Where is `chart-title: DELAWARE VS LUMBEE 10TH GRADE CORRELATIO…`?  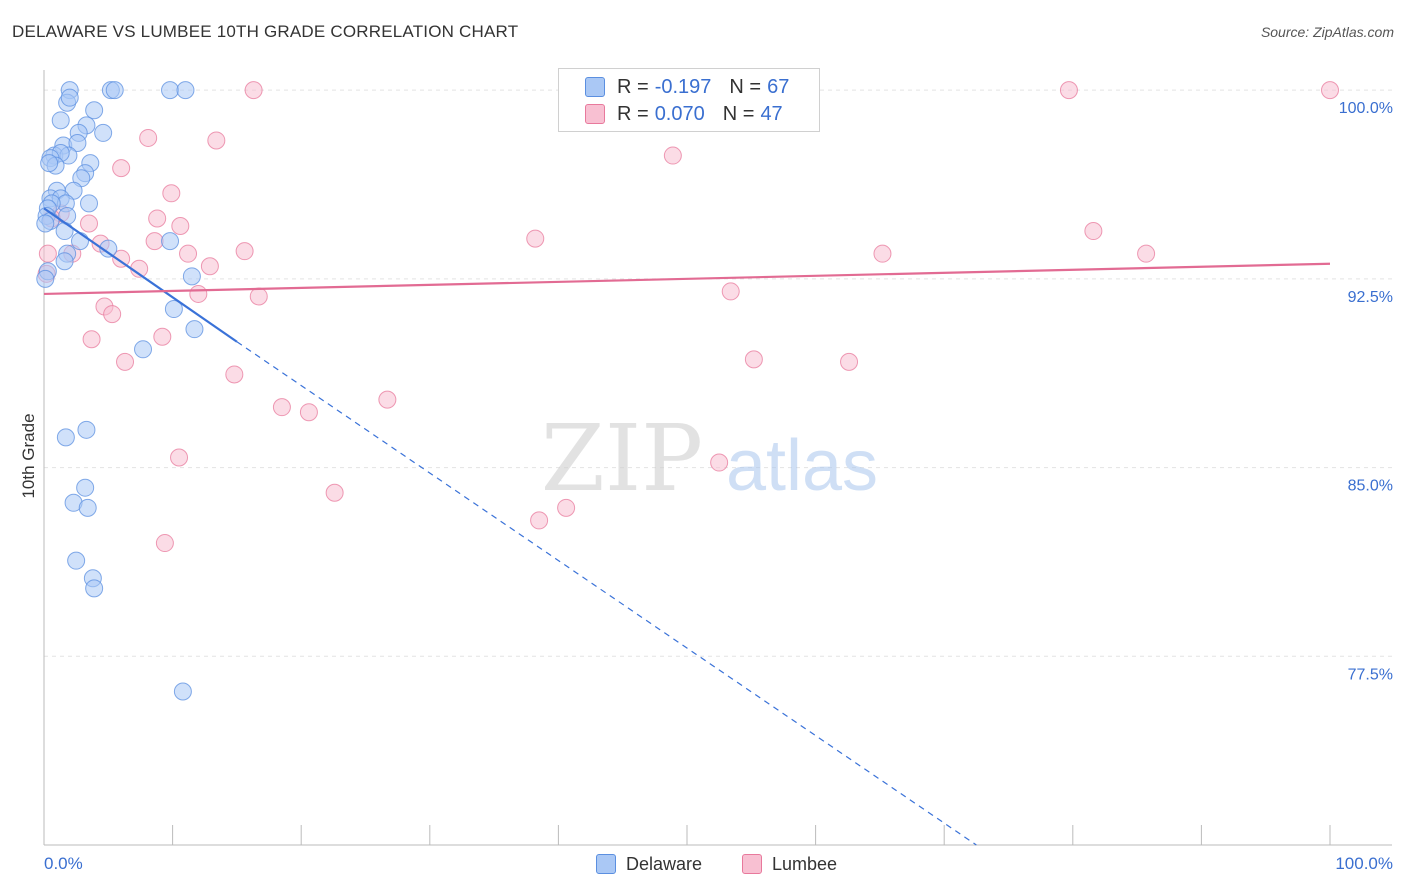 chart-title: DELAWARE VS LUMBEE 10TH GRADE CORRELATIO… is located at coordinates (265, 31).